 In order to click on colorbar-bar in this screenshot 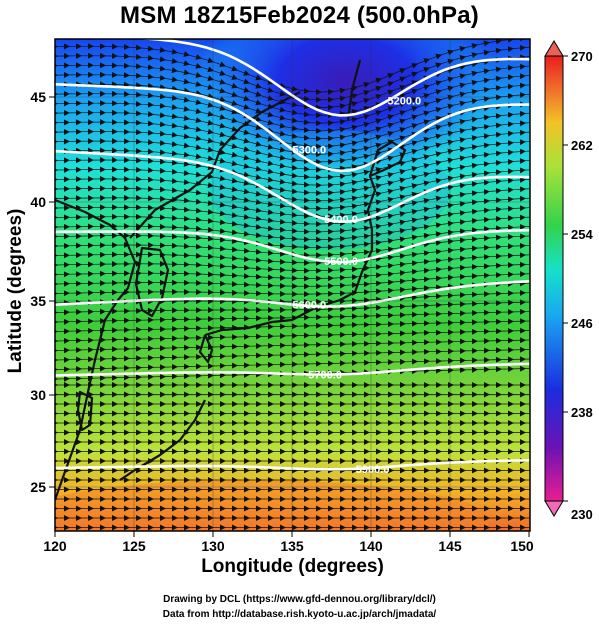, I will do `click(554, 278)`.